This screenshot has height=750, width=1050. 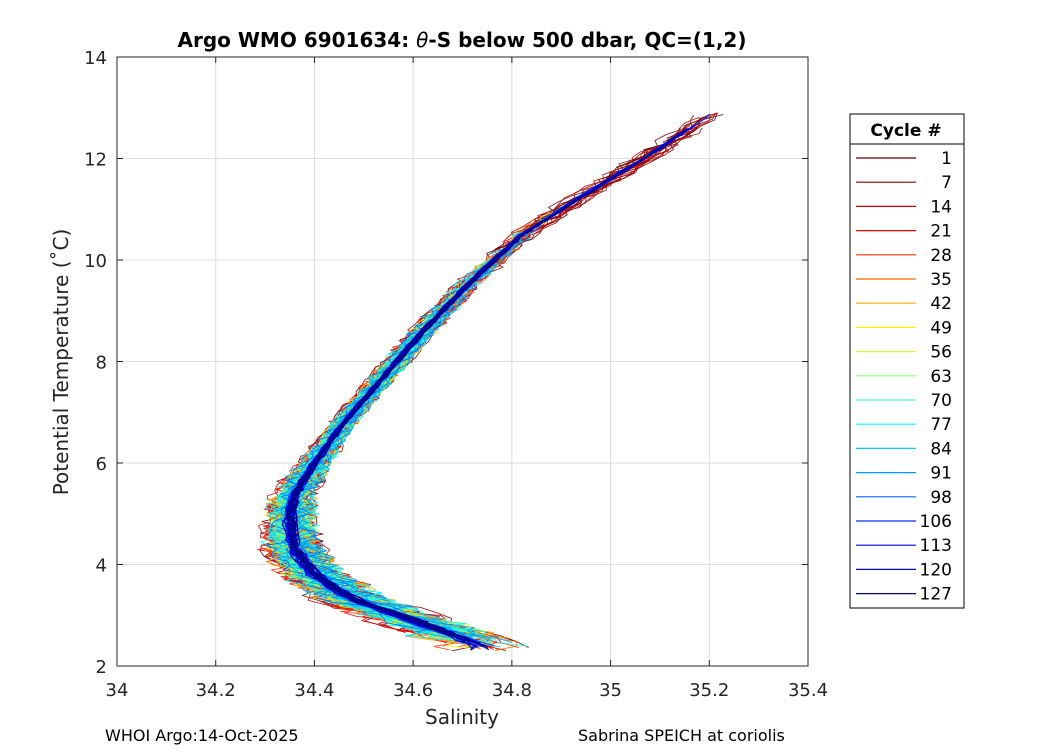 What do you see at coordinates (101, 667) in the screenshot?
I see `y-tick-label: 2` at bounding box center [101, 667].